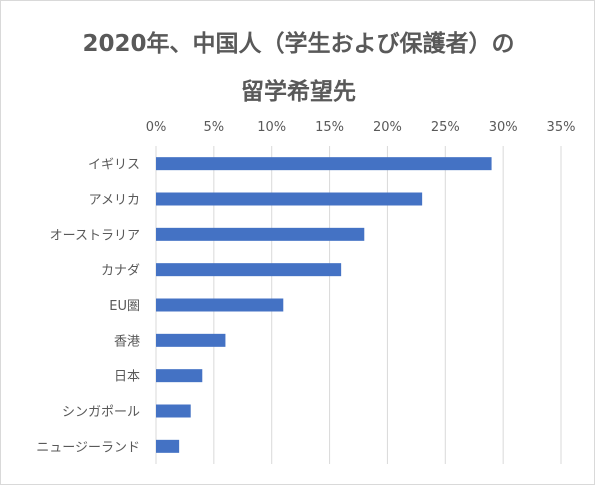  Describe the element at coordinates (156, 127) in the screenshot. I see `x-tick-label: 0%` at that location.